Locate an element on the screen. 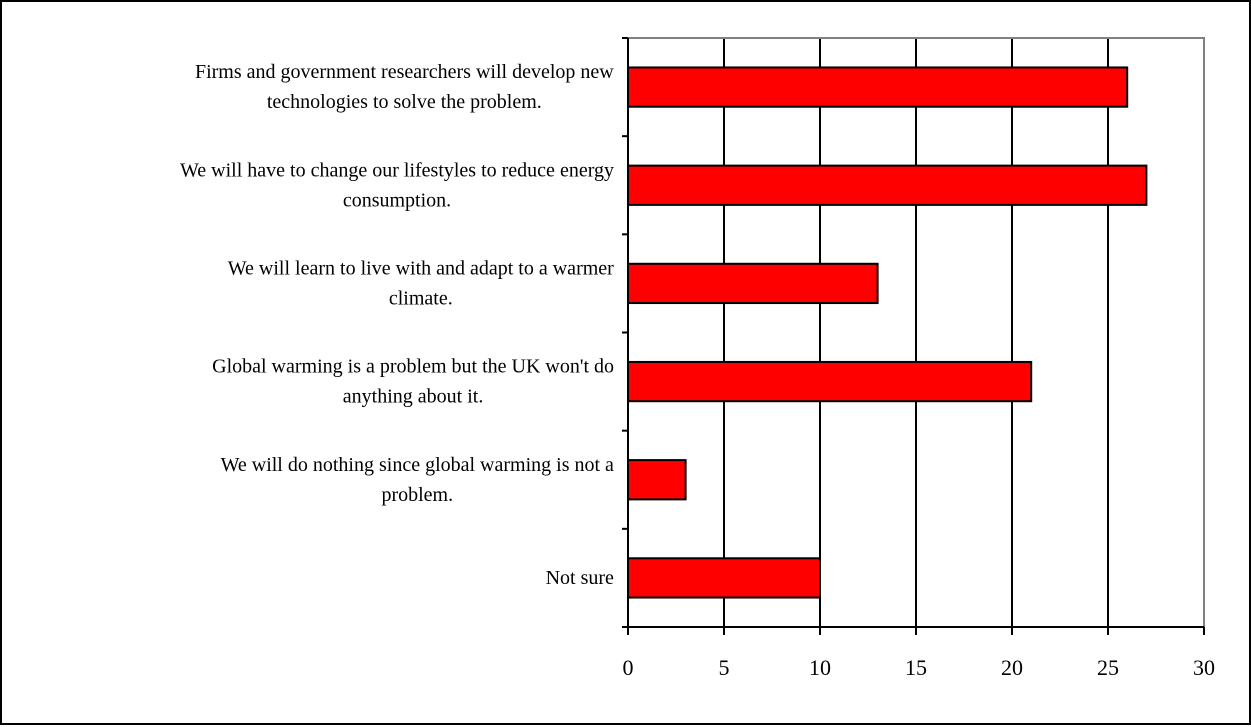  x-tick-label-20: 20 is located at coordinates (1012, 667).